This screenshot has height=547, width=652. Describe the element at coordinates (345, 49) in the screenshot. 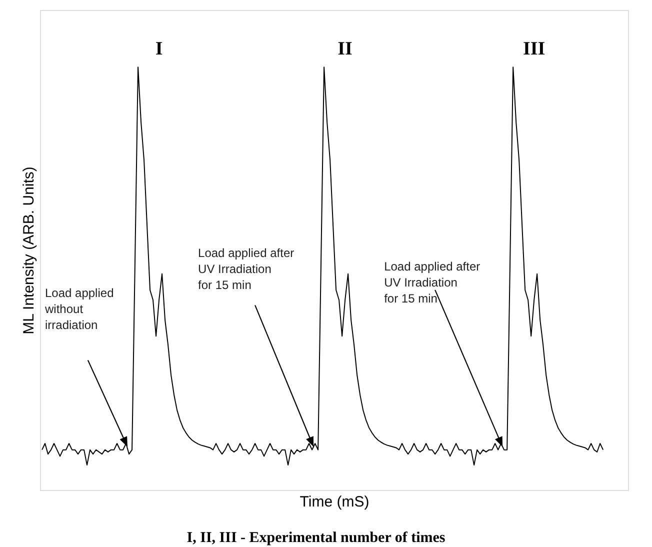

I see `text: II` at that location.